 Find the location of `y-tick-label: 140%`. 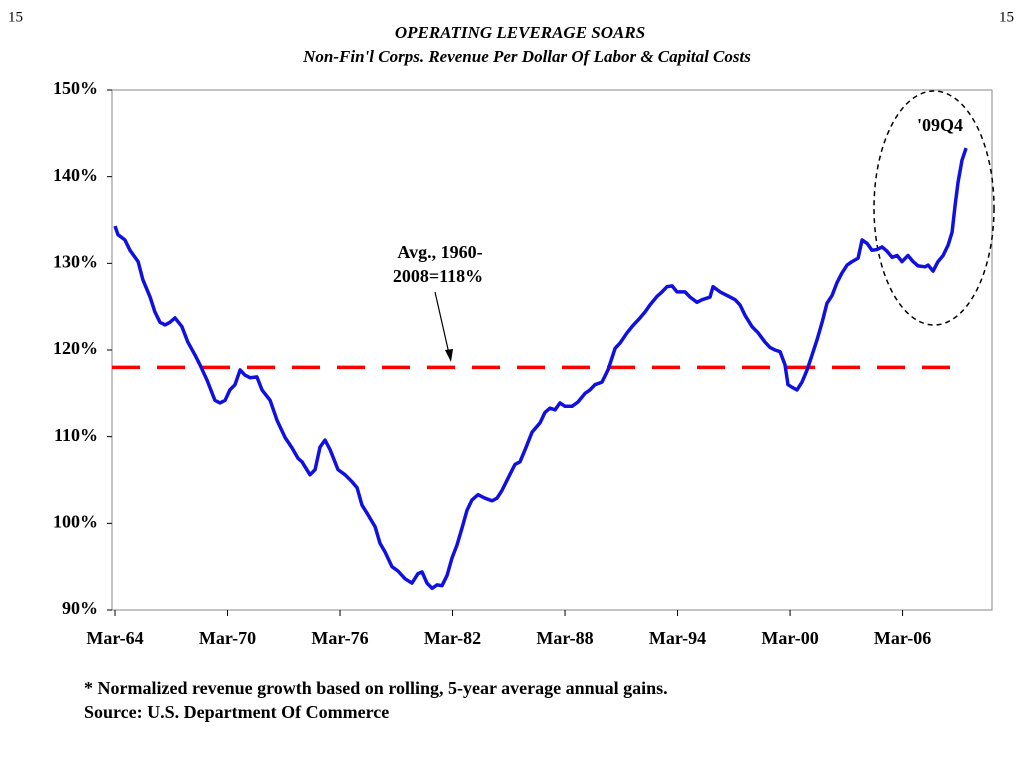

y-tick-label: 140% is located at coordinates (75, 175).